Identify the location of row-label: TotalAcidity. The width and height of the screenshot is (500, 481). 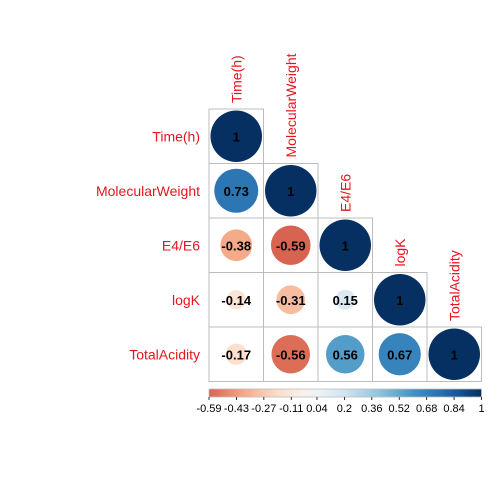
(164, 354).